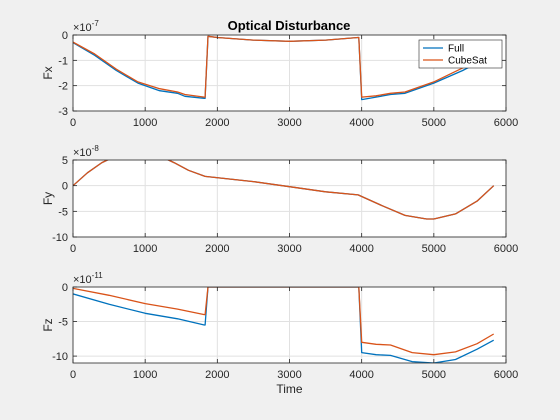 This screenshot has height=420, width=560. Describe the element at coordinates (48, 324) in the screenshot. I see `y-axis-label: Fz` at that location.